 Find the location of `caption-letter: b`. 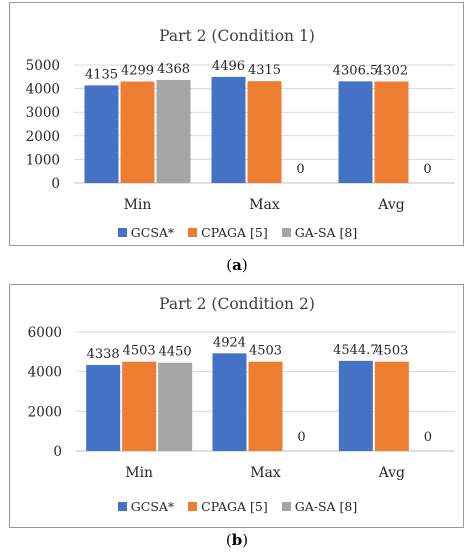

caption-letter: b is located at coordinates (237, 540).